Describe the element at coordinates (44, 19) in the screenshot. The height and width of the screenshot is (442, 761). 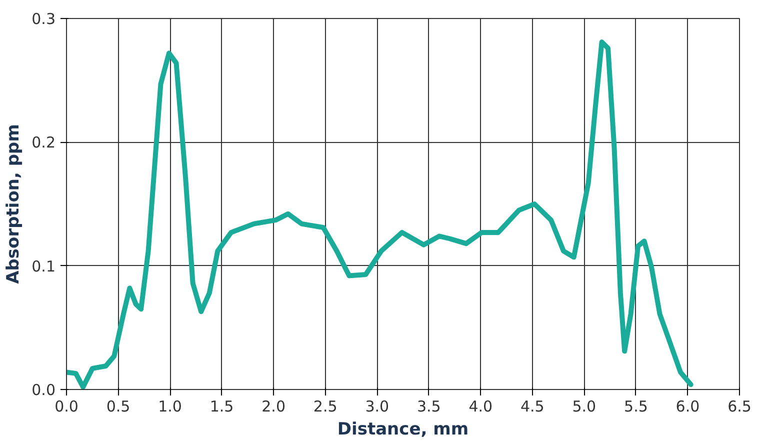
I see `y-tick-label: 0.3` at that location.